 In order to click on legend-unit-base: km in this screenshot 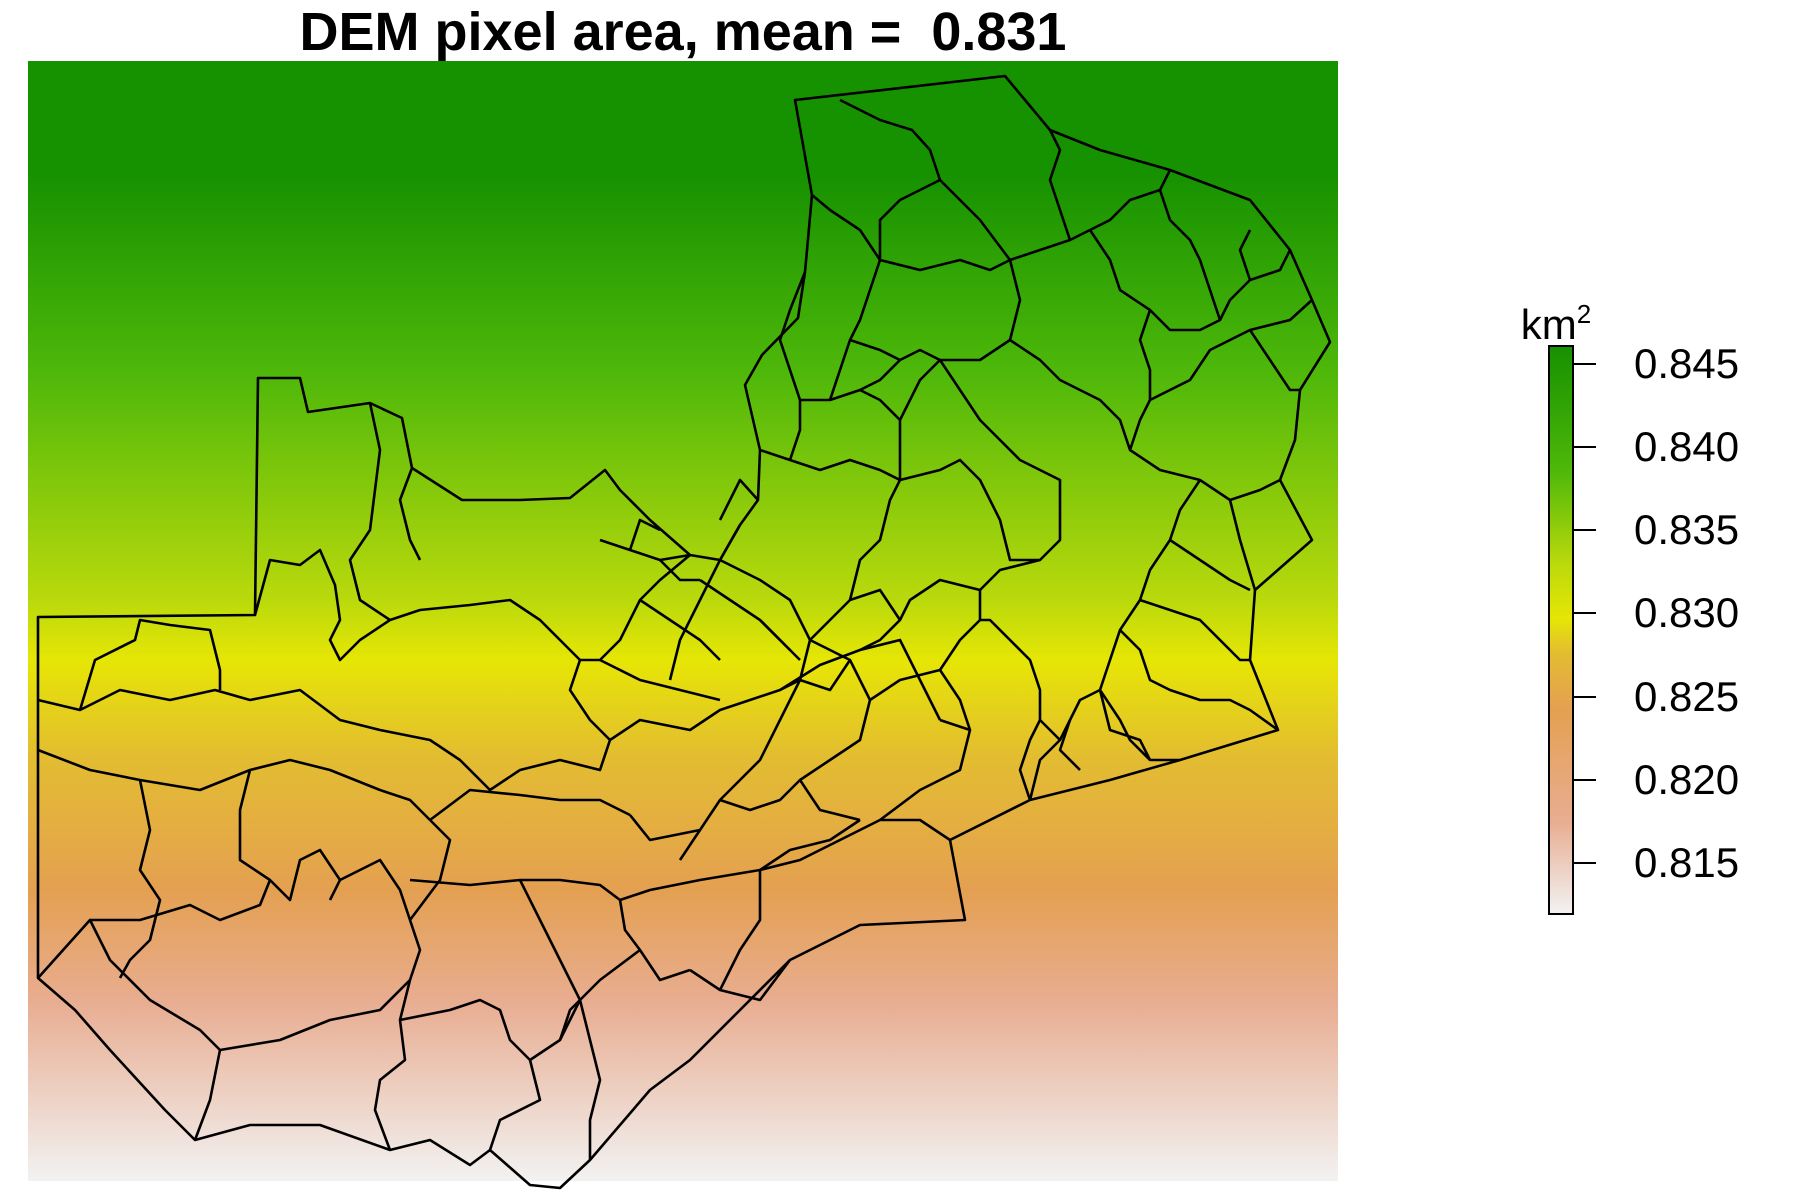, I will do `click(1548, 324)`.